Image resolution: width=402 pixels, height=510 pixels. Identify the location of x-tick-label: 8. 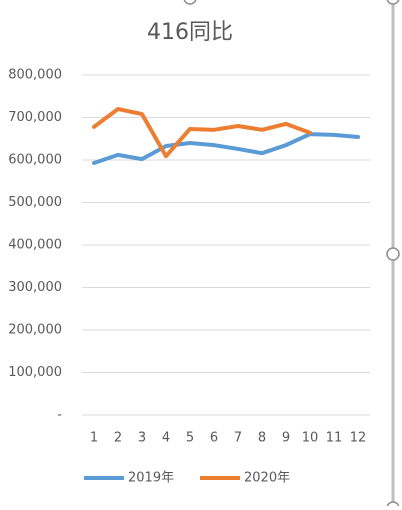
(262, 438).